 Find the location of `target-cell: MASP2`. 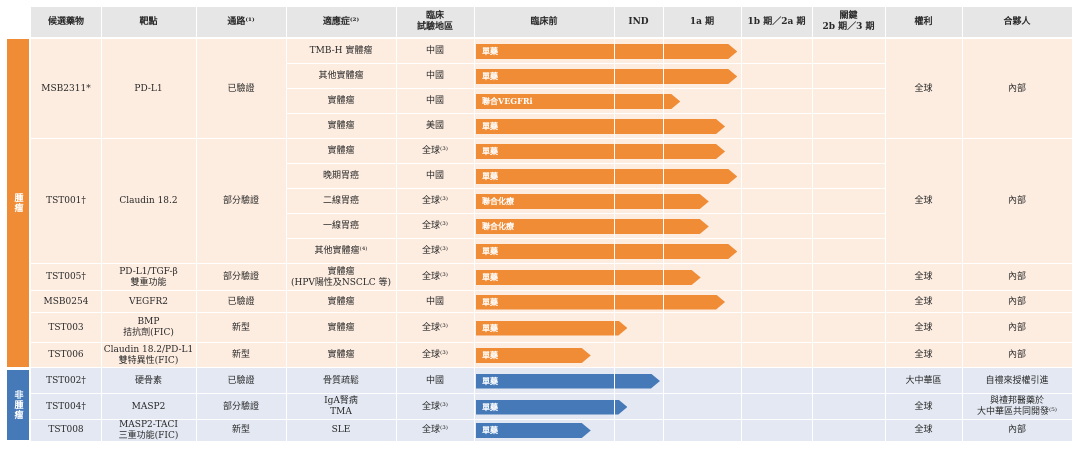

target-cell: MASP2 is located at coordinates (148, 406).